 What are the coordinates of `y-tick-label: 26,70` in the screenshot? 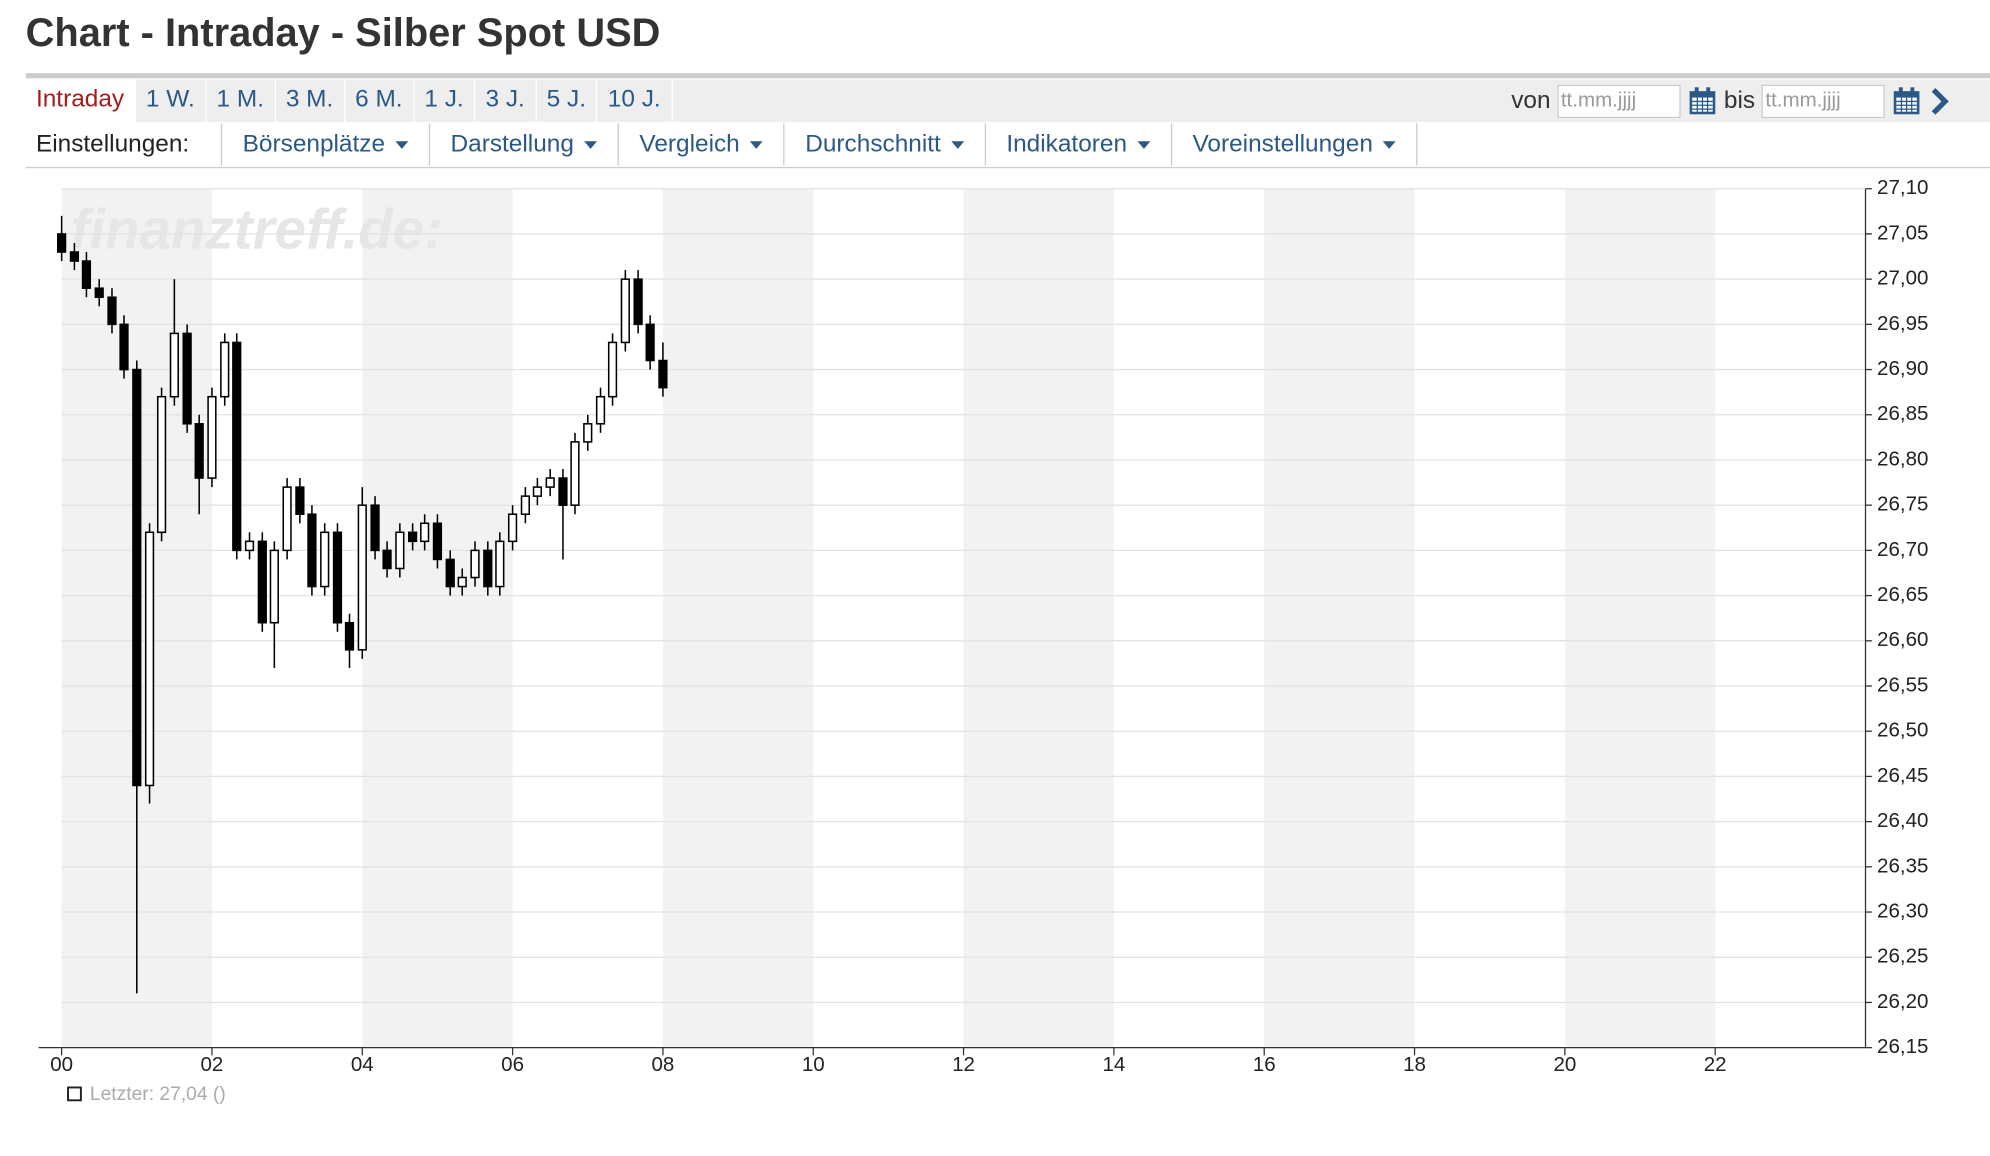 It's located at (1902, 549).